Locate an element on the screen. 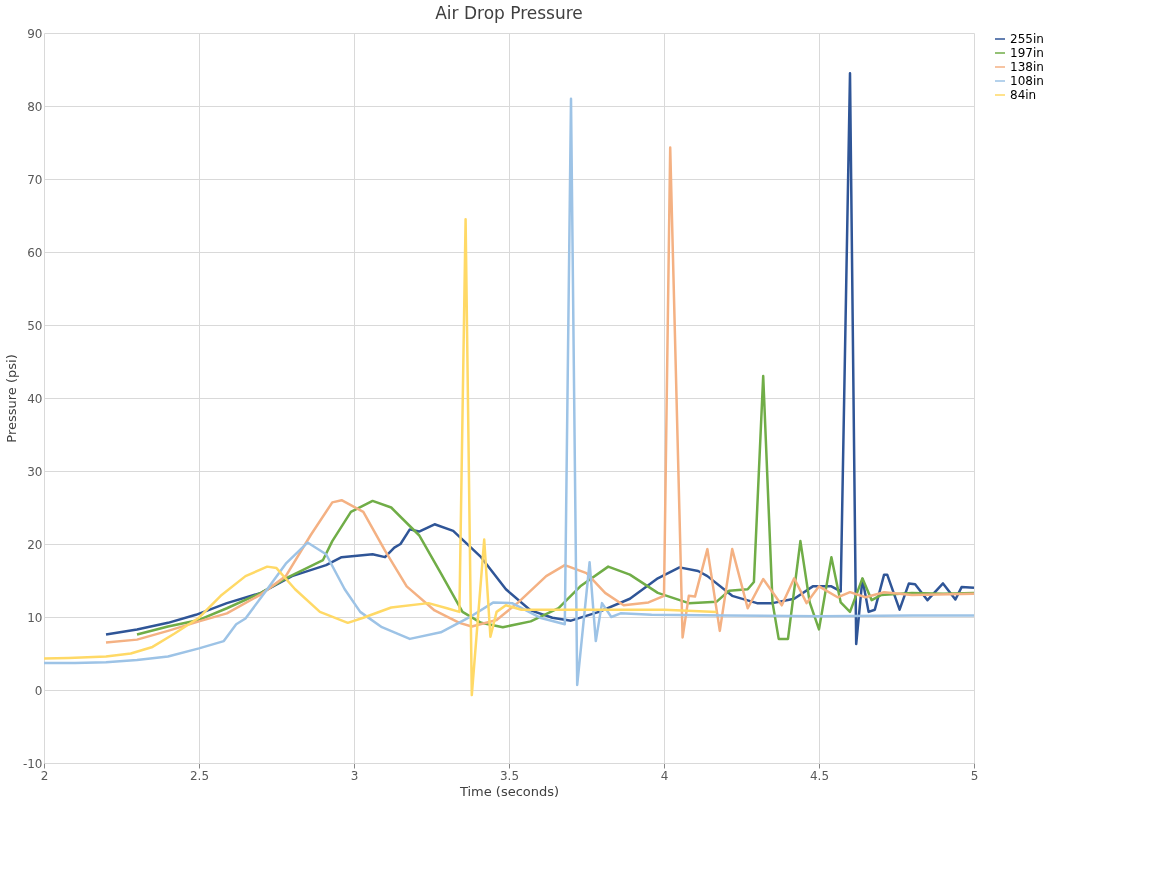 Image resolution: width=1166 pixels, height=880 pixels. x-tick-label: 4 is located at coordinates (664, 775).